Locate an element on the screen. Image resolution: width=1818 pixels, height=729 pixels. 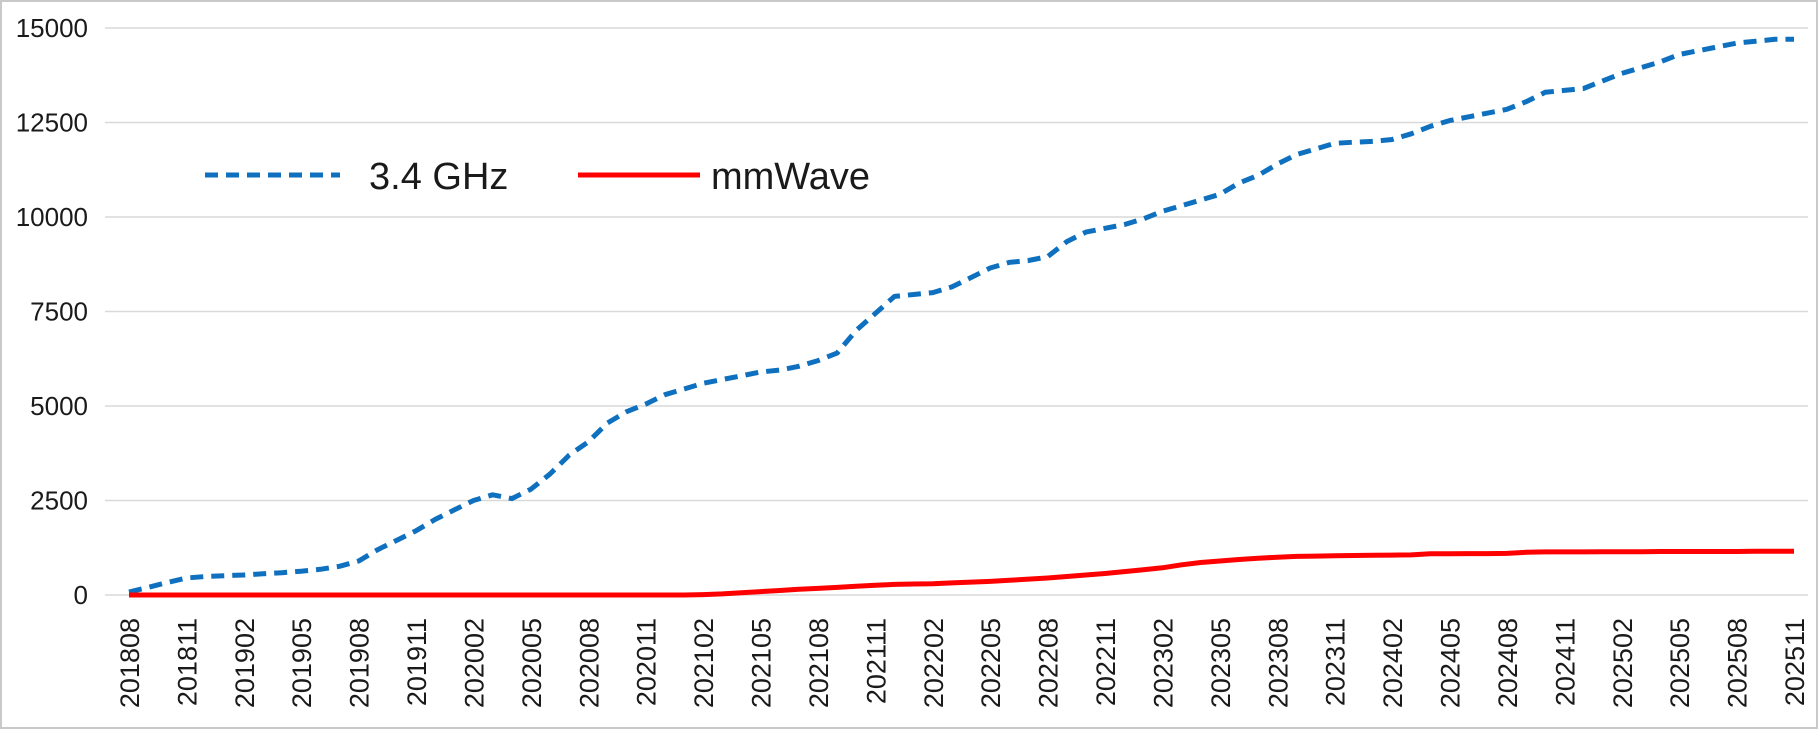
legend-label: mmWave is located at coordinates (790, 177).